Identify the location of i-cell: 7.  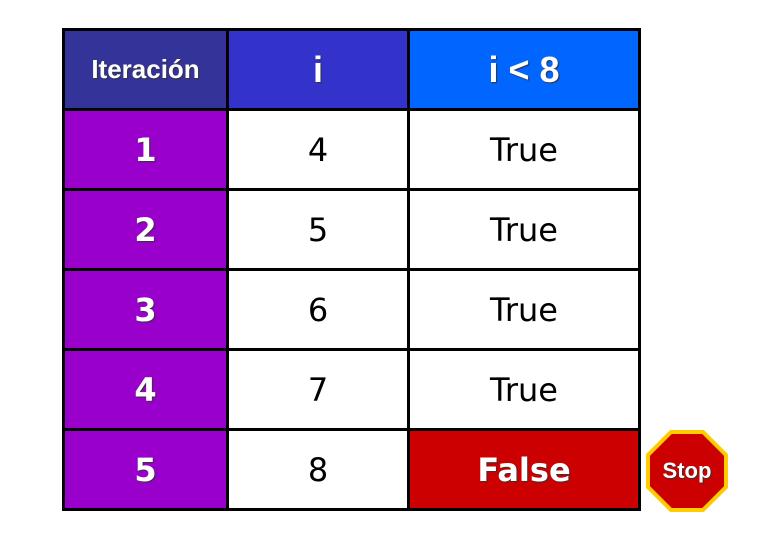
(318, 389).